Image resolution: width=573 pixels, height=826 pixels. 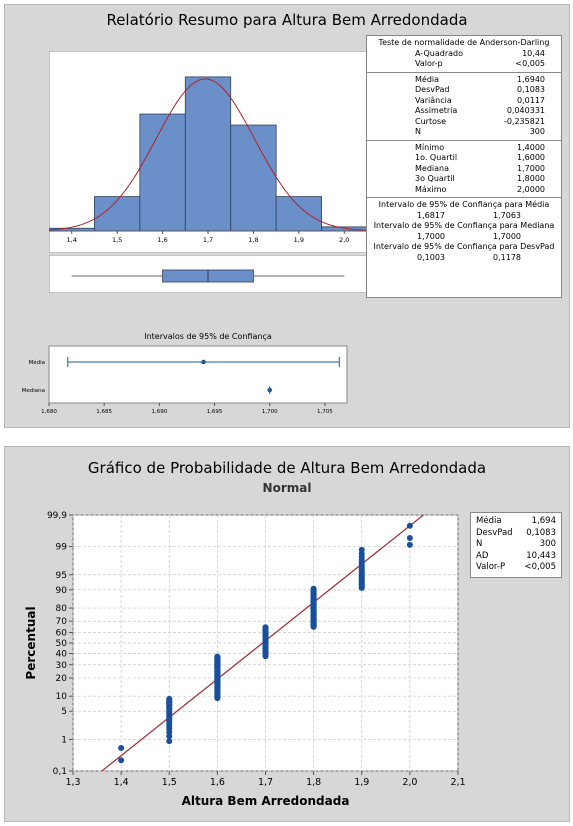 What do you see at coordinates (464, 190) in the screenshot?
I see `quantile-stat-row: Máximo 2,0000` at bounding box center [464, 190].